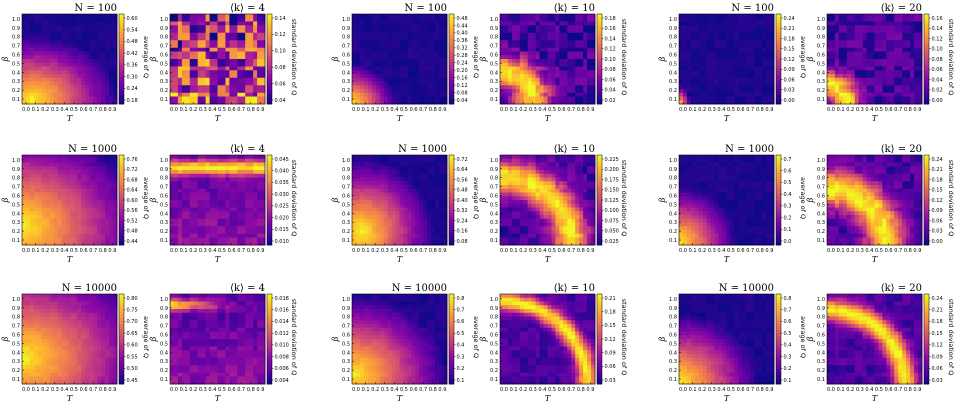 This screenshot has width=955, height=404. What do you see at coordinates (712, 110) in the screenshot?
I see `x-tick-label: 0.3` at bounding box center [712, 110].